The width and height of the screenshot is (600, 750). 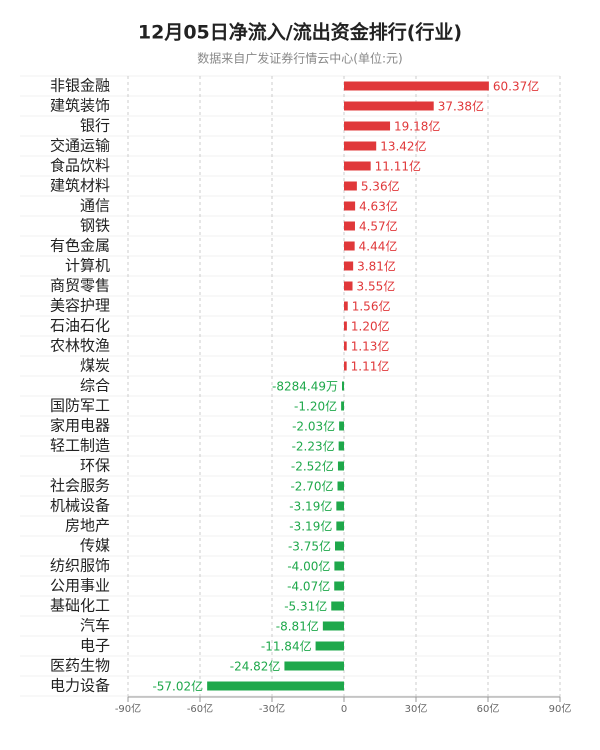 I want to click on category-label: 钢铁, so click(x=95, y=226).